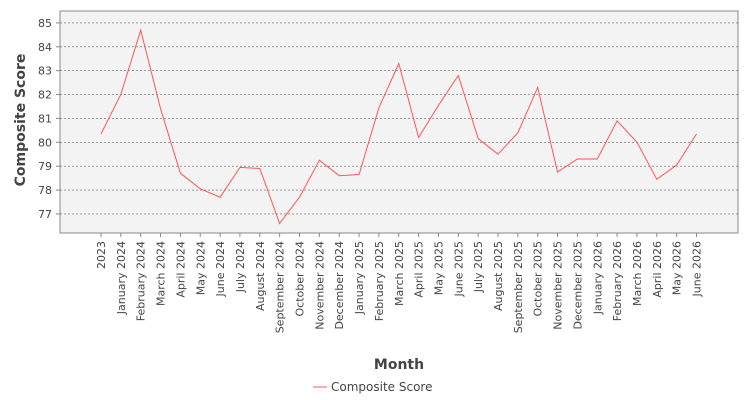 The width and height of the screenshot is (750, 400). I want to click on x-tick-label: December 2024, so click(339, 285).